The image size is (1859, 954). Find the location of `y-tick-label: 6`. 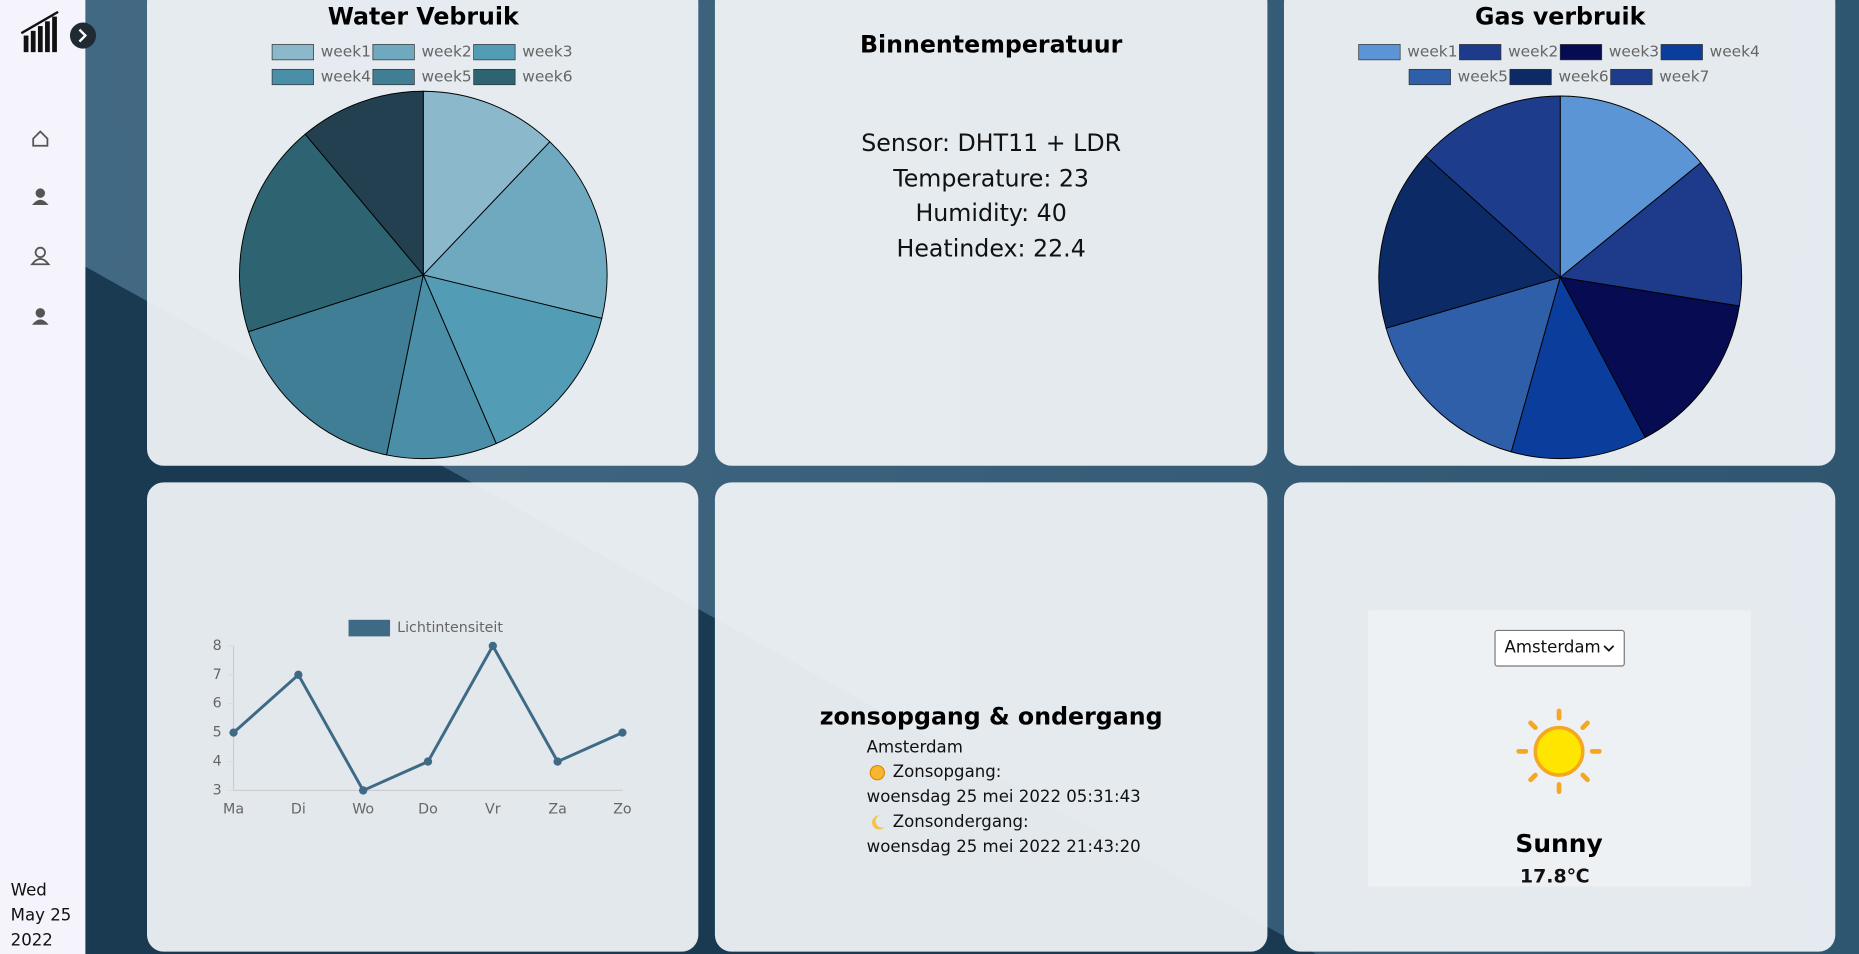

y-tick-label: 6 is located at coordinates (217, 704).